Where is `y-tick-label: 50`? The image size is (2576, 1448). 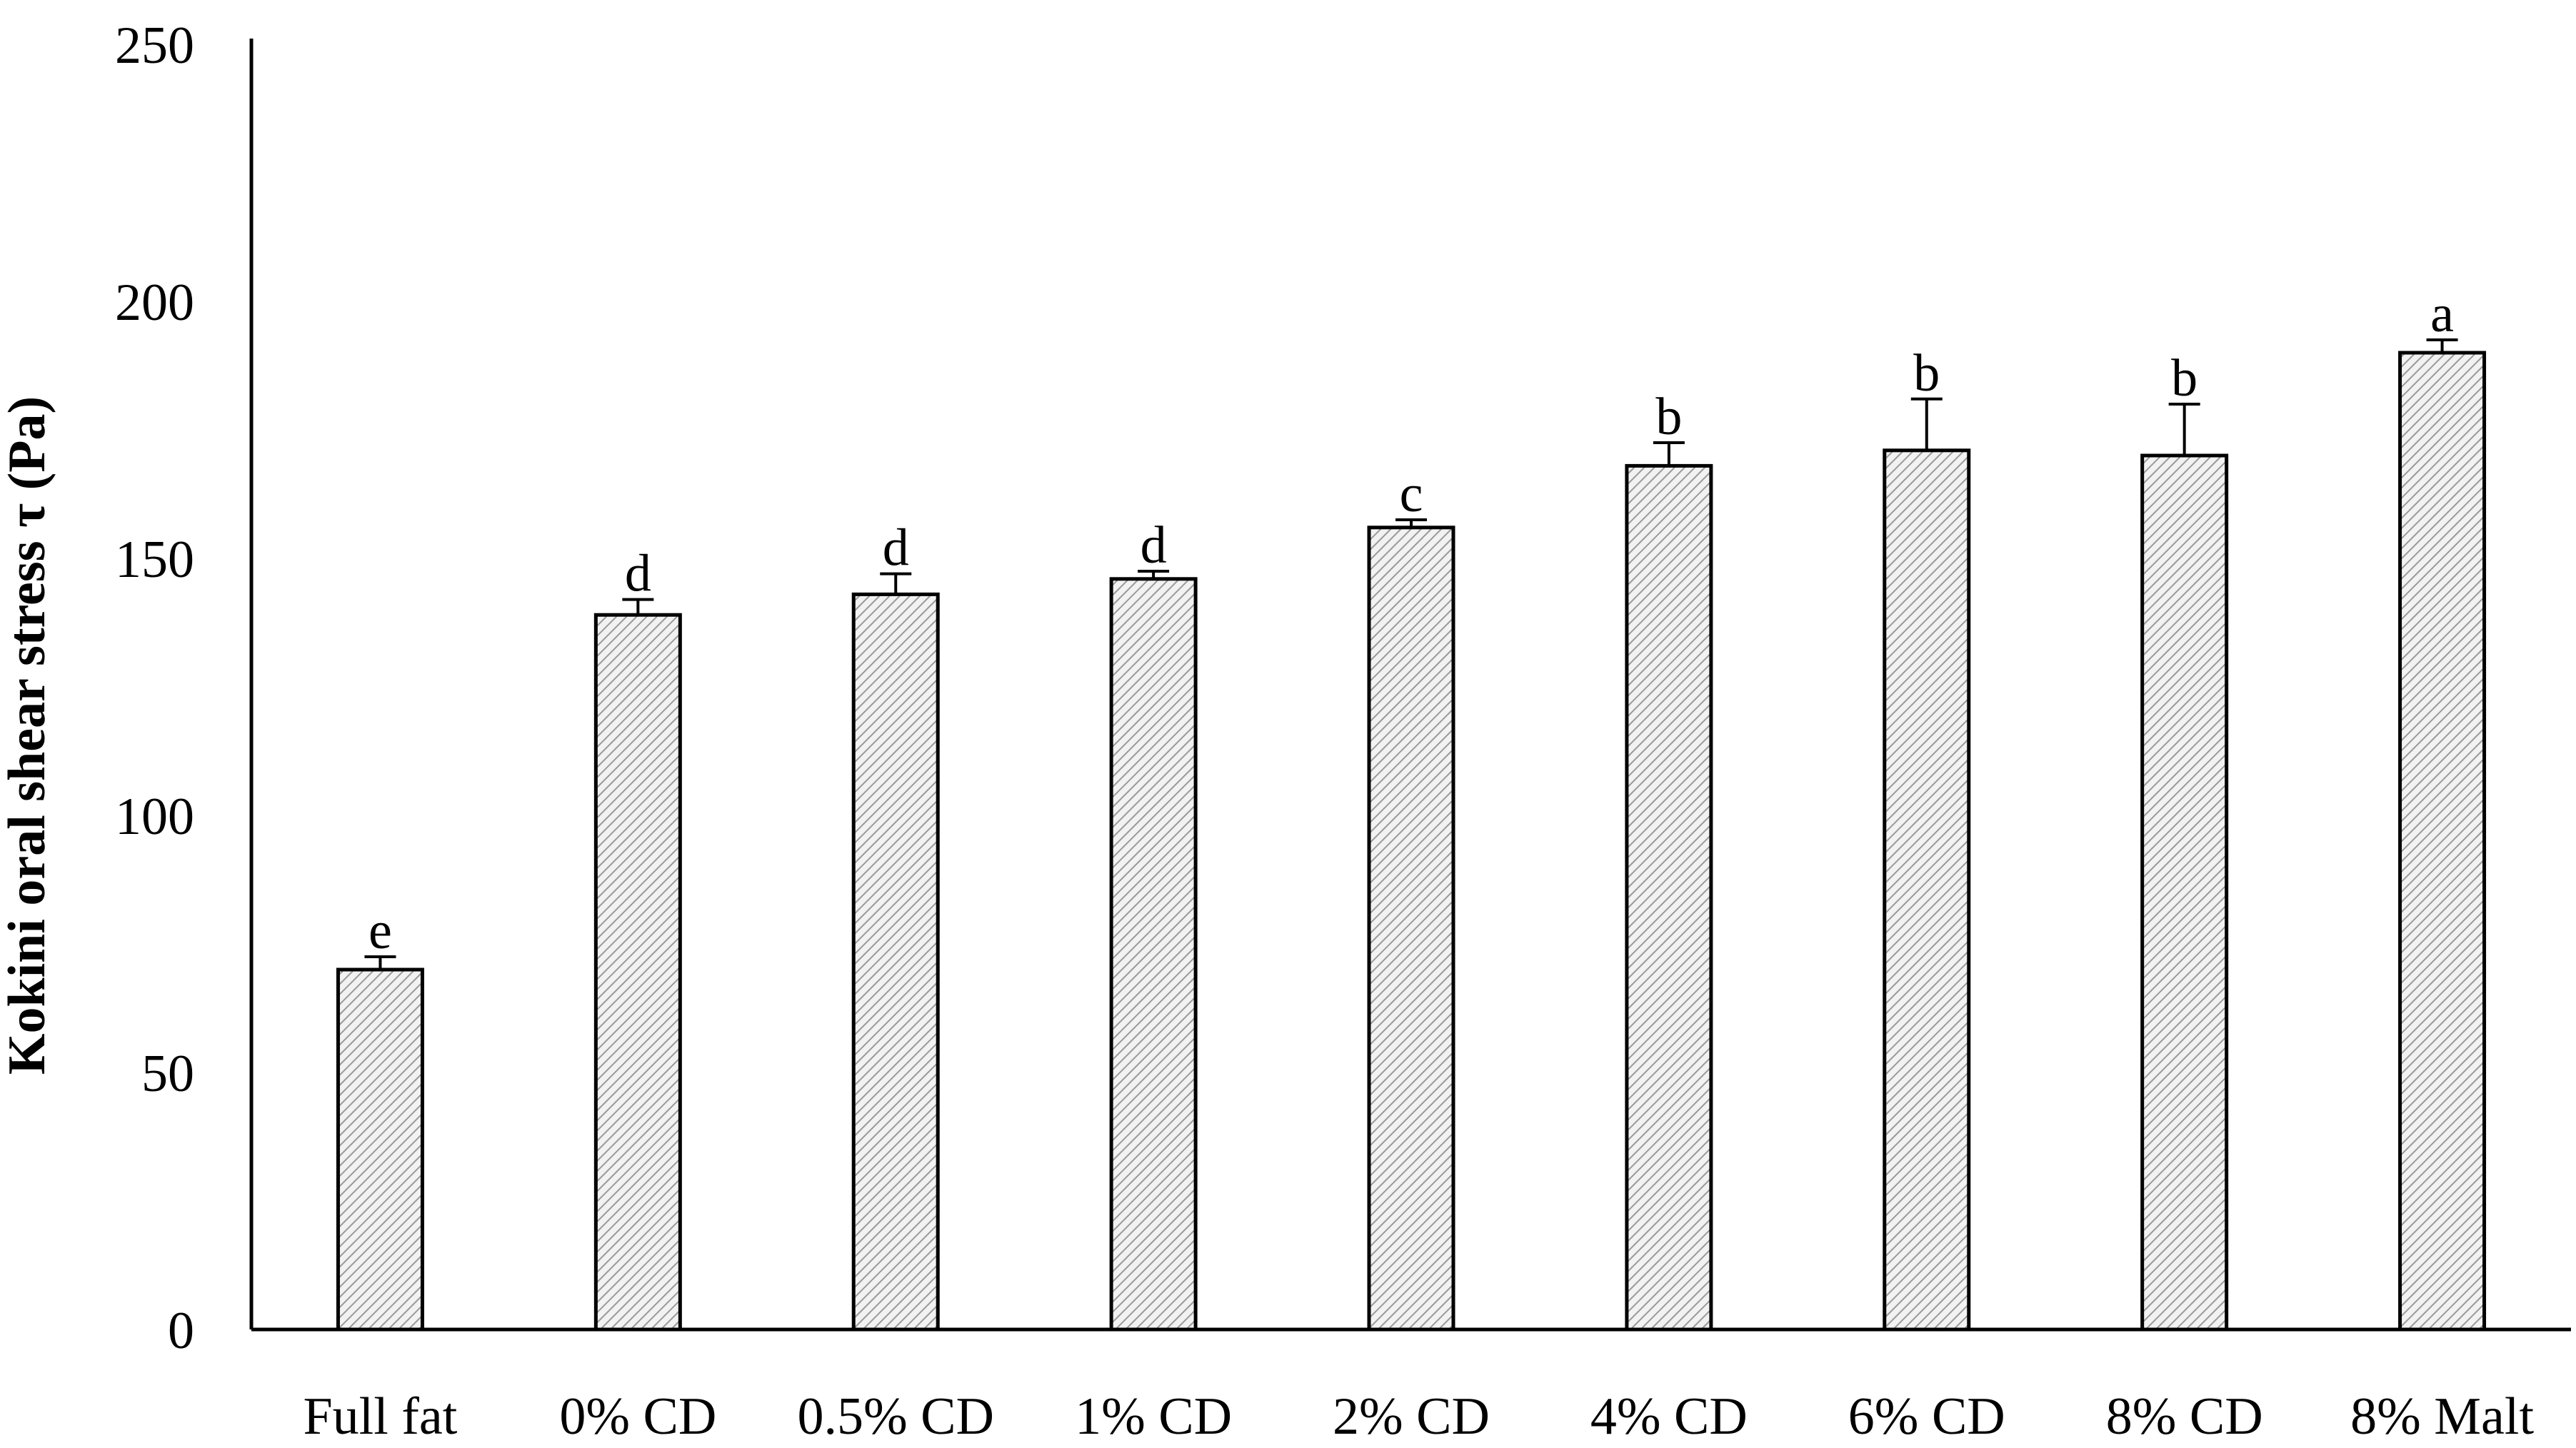 y-tick-label: 50 is located at coordinates (167, 1074).